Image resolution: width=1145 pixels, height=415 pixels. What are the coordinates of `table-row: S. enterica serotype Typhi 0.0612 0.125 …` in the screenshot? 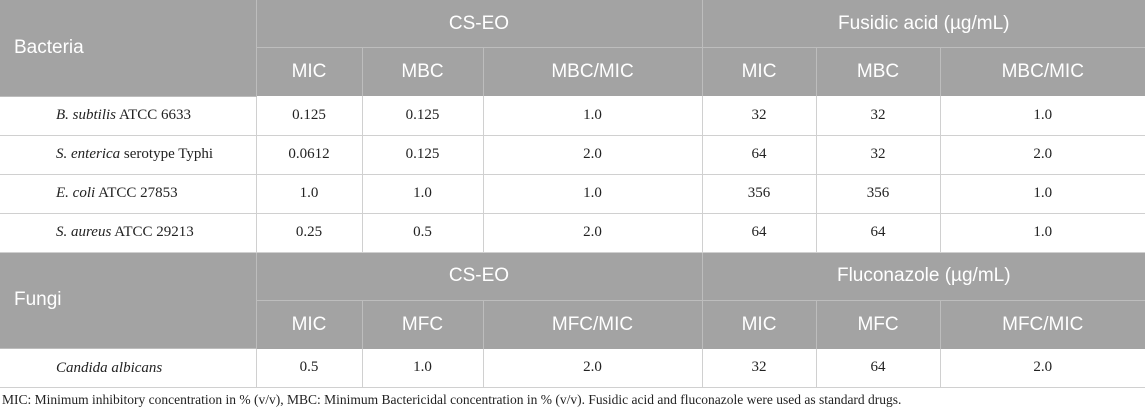 It's located at (572, 155).